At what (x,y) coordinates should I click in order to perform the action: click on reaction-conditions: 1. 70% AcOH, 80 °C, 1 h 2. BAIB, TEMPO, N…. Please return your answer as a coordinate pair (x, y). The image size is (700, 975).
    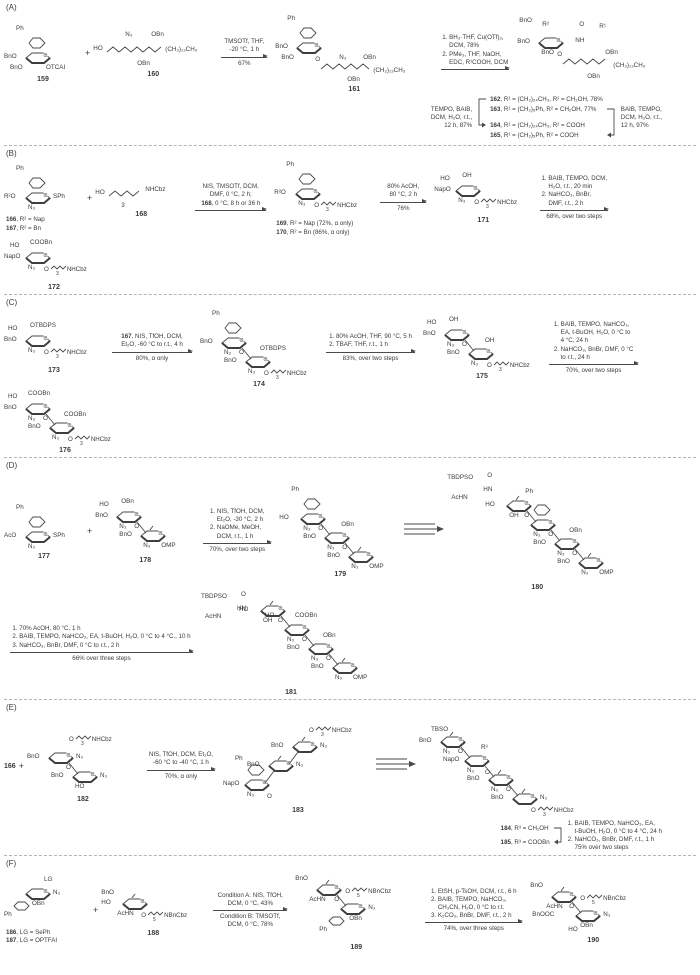
    Looking at the image, I should click on (101, 637).